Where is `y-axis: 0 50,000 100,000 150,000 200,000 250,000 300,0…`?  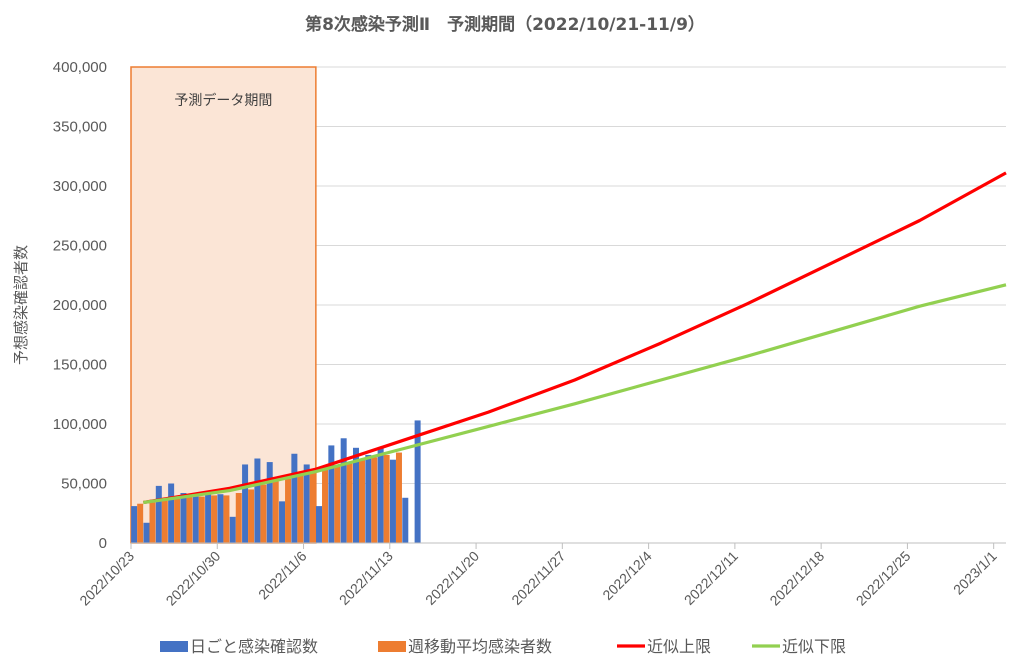
y-axis: 0 50,000 100,000 150,000 200,000 250,000 300,0… is located at coordinates (80, 305).